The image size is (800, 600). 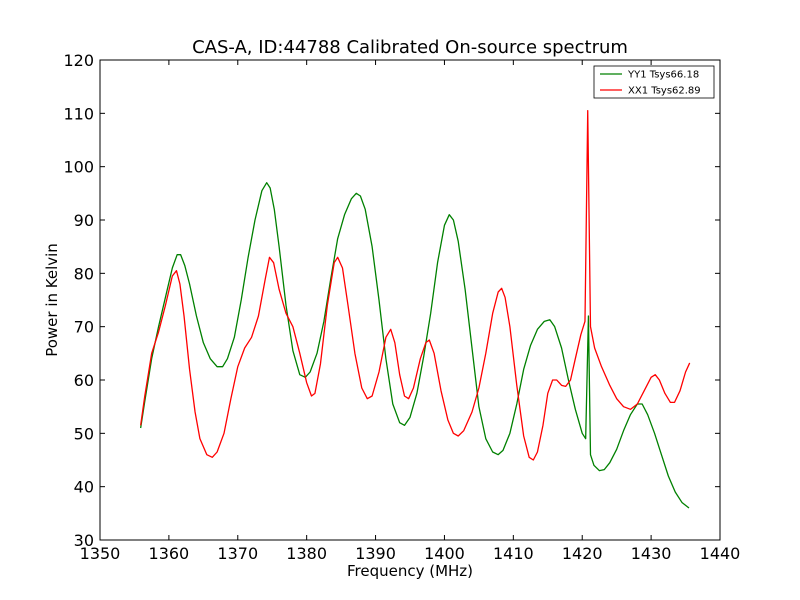 What do you see at coordinates (52, 300) in the screenshot?
I see `y-axis-label: Power in Kelvin` at bounding box center [52, 300].